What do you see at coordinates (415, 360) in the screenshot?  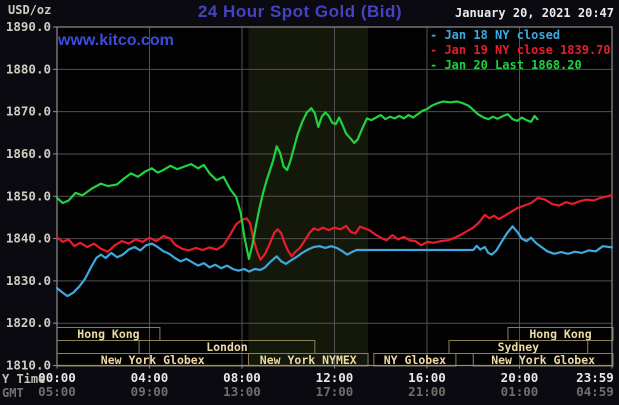 I see `session-label: NY Globex` at bounding box center [415, 360].